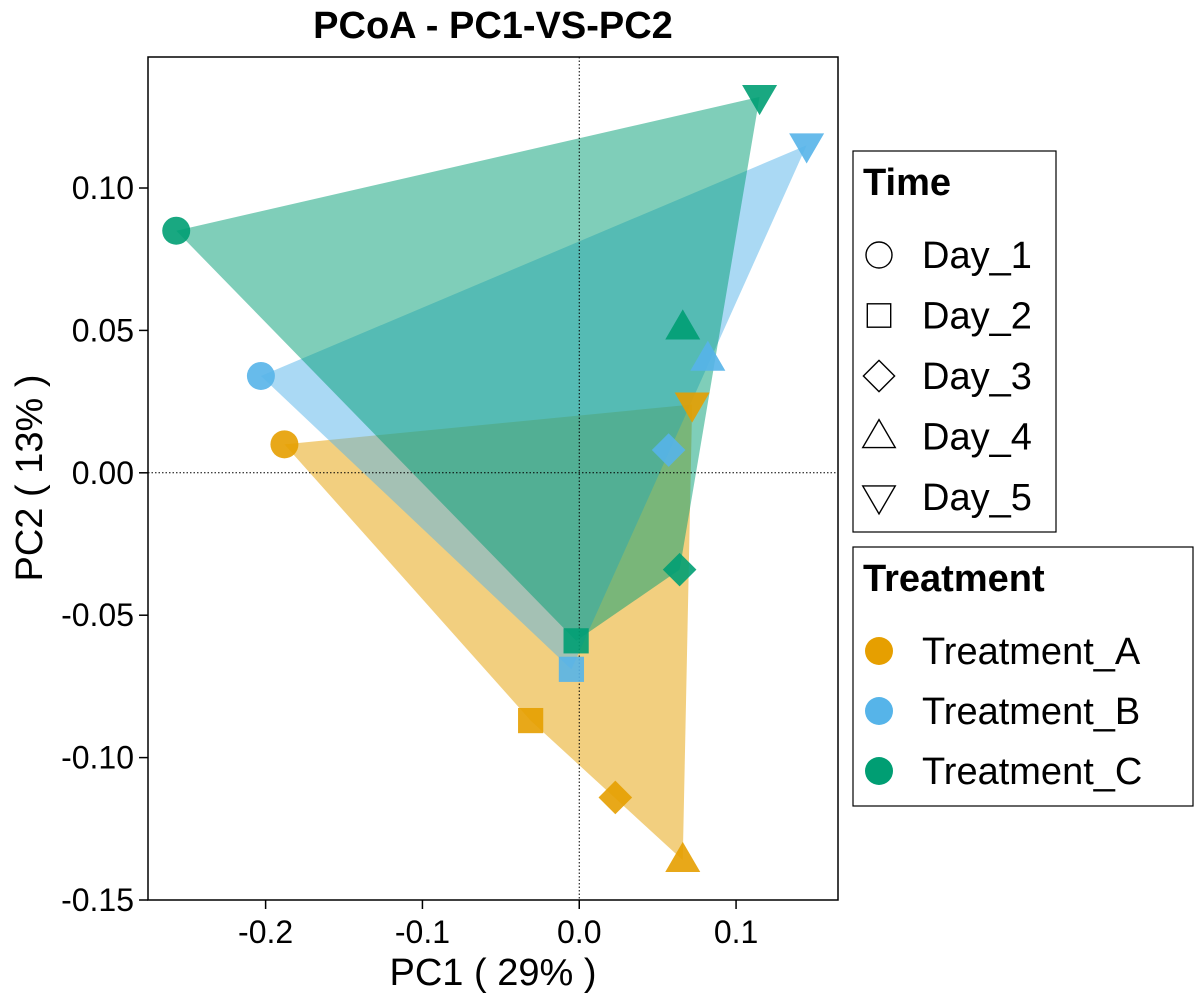 The width and height of the screenshot is (1200, 1005). I want to click on legend-square-icon, so click(879, 315).